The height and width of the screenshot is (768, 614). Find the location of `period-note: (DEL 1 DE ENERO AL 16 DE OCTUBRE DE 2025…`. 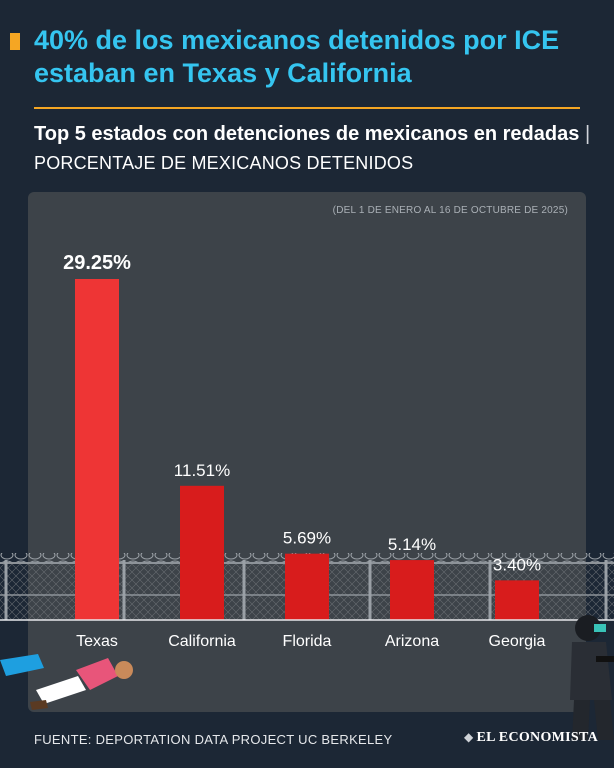

period-note: (DEL 1 DE ENERO AL 16 DE OCTUBRE DE 2025… is located at coordinates (450, 210).